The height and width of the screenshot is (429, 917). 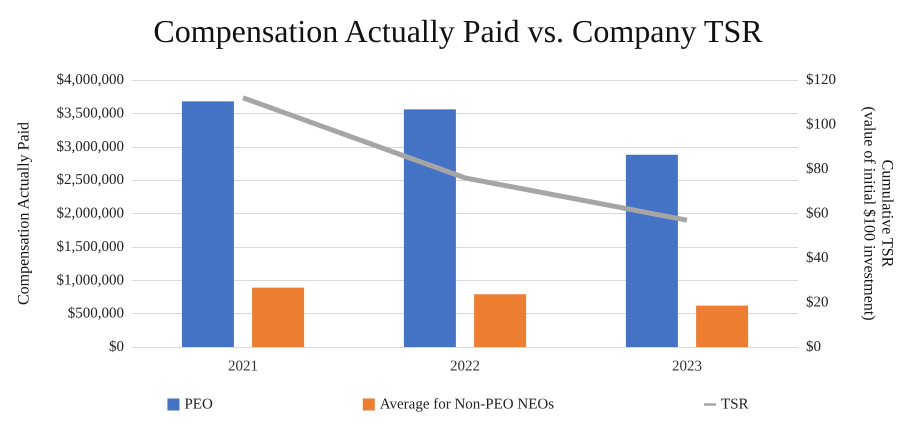 What do you see at coordinates (687, 366) in the screenshot?
I see `x-tick-label: 2023` at bounding box center [687, 366].